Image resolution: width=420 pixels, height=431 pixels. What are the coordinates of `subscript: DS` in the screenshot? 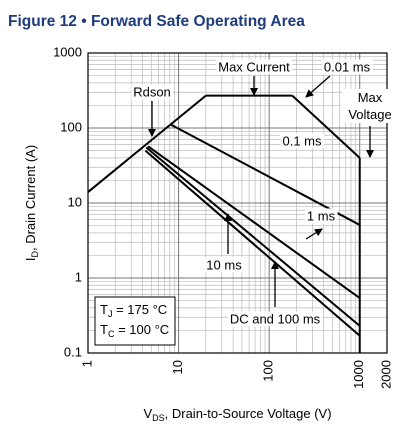 It's located at (158, 418).